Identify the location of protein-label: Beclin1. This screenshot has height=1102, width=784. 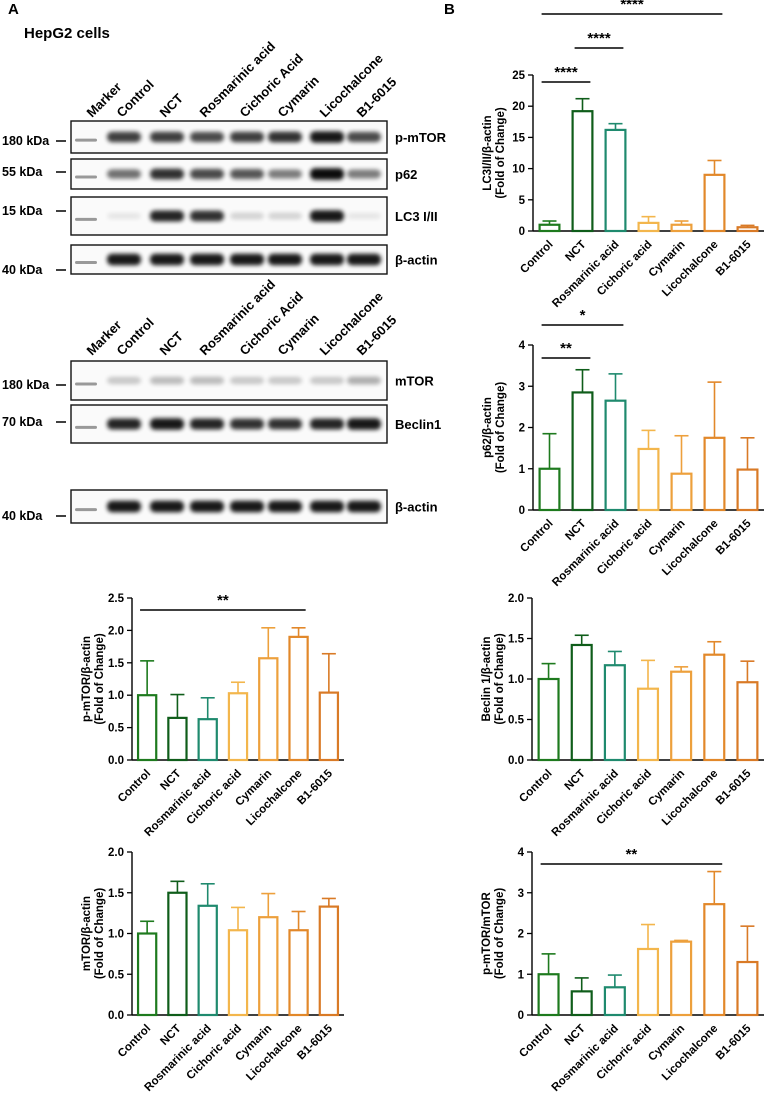
(418, 424).